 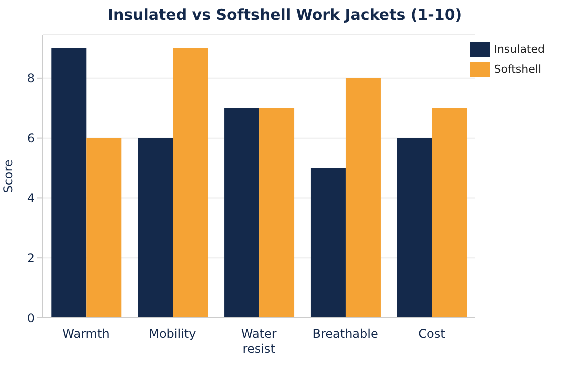 I want to click on legend-label: Insulated, so click(x=519, y=49).